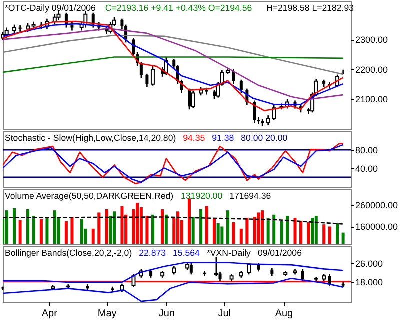 Image resolution: width=400 pixels, height=328 pixels. I want to click on annotation: H=2198.58 L=2182.93, so click(310, 8).